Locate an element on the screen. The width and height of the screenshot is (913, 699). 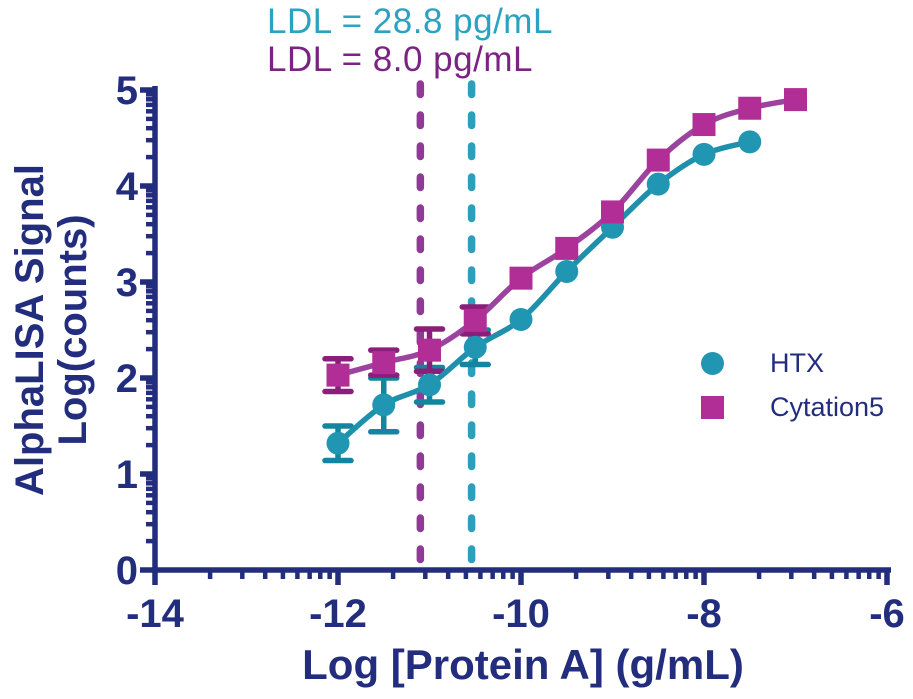
legend-item-htx: HTX is located at coordinates (792, 363).